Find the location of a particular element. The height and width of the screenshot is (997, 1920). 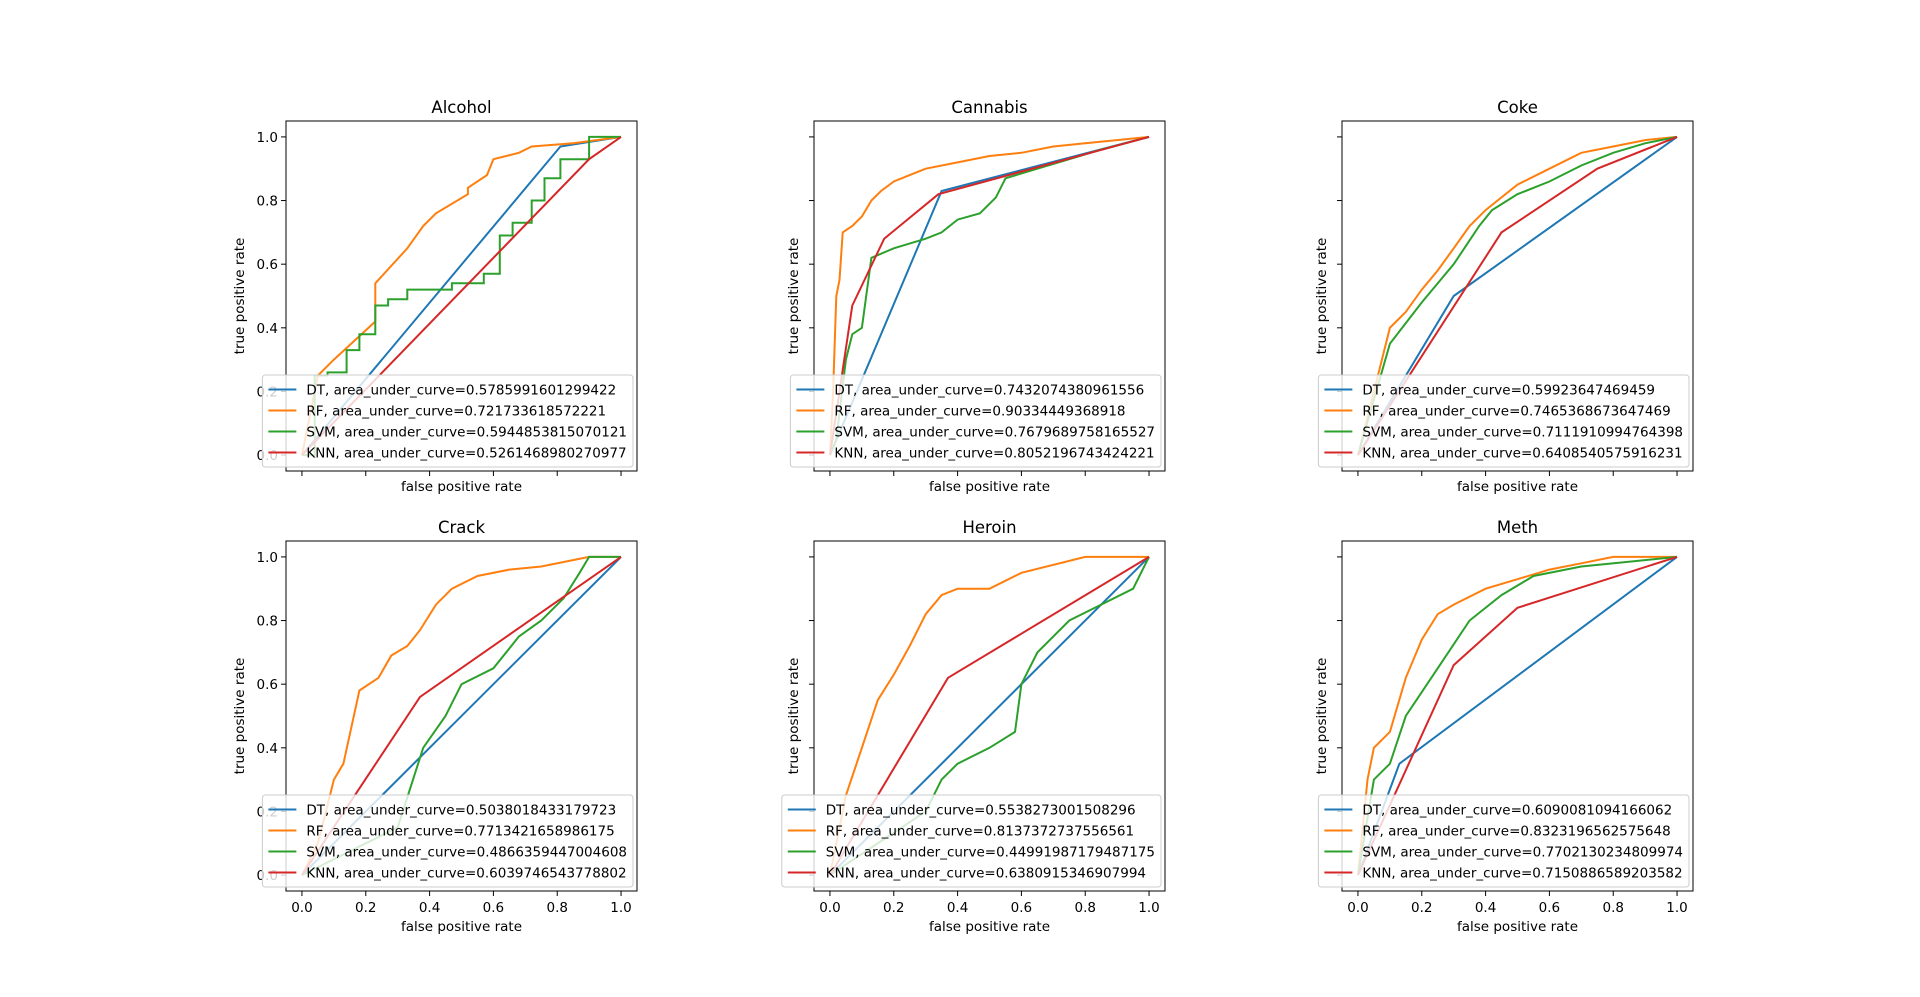

legend-label: DT, area_under_curve=0.59923647469459 is located at coordinates (1508, 391).